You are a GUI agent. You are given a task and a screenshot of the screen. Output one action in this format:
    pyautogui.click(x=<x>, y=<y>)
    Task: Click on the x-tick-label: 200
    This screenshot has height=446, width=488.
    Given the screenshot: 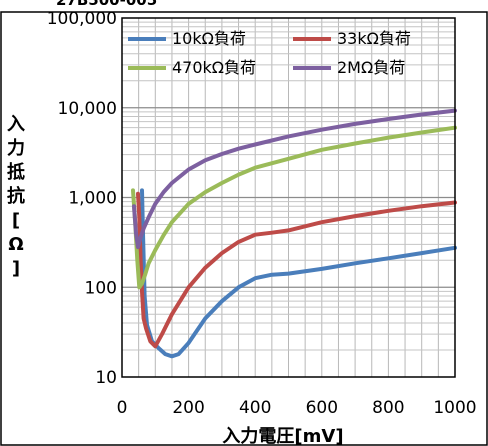 What is the action you would take?
    pyautogui.click(x=188, y=408)
    